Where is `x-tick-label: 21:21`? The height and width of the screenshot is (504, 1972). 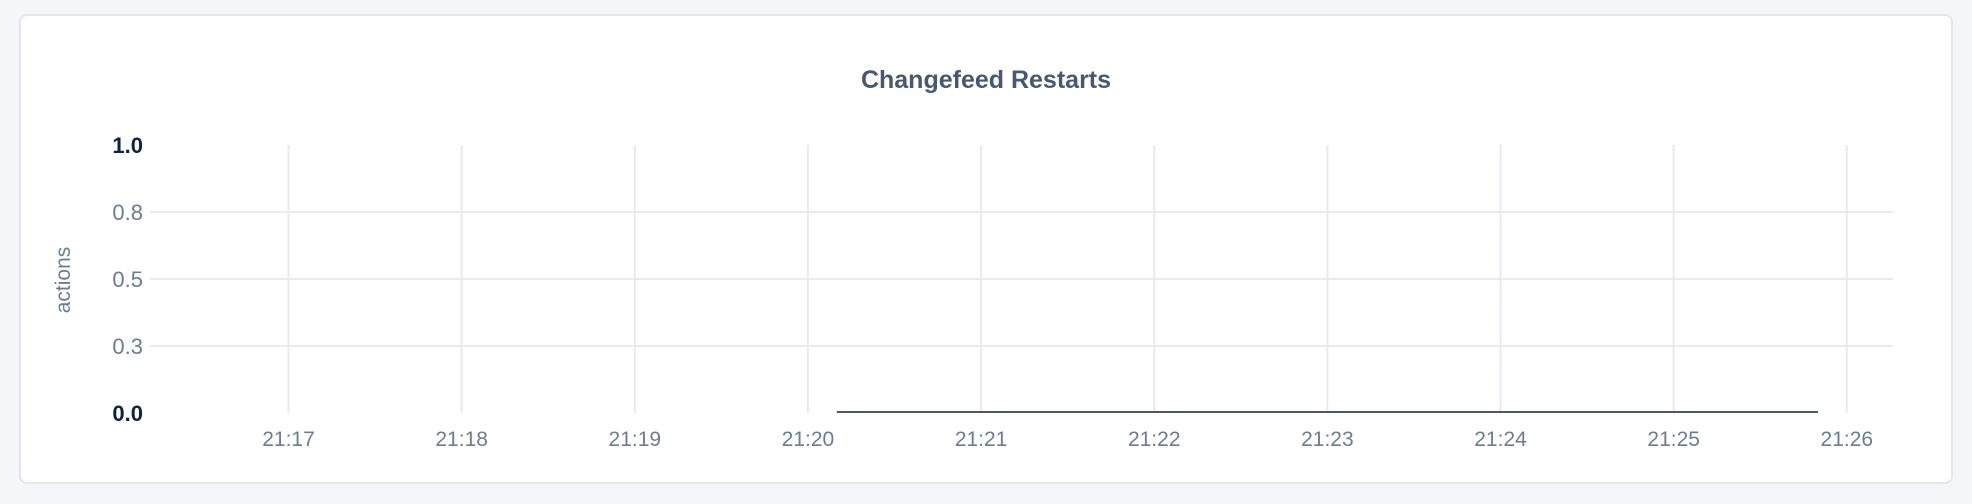 x-tick-label: 21:21 is located at coordinates (981, 439).